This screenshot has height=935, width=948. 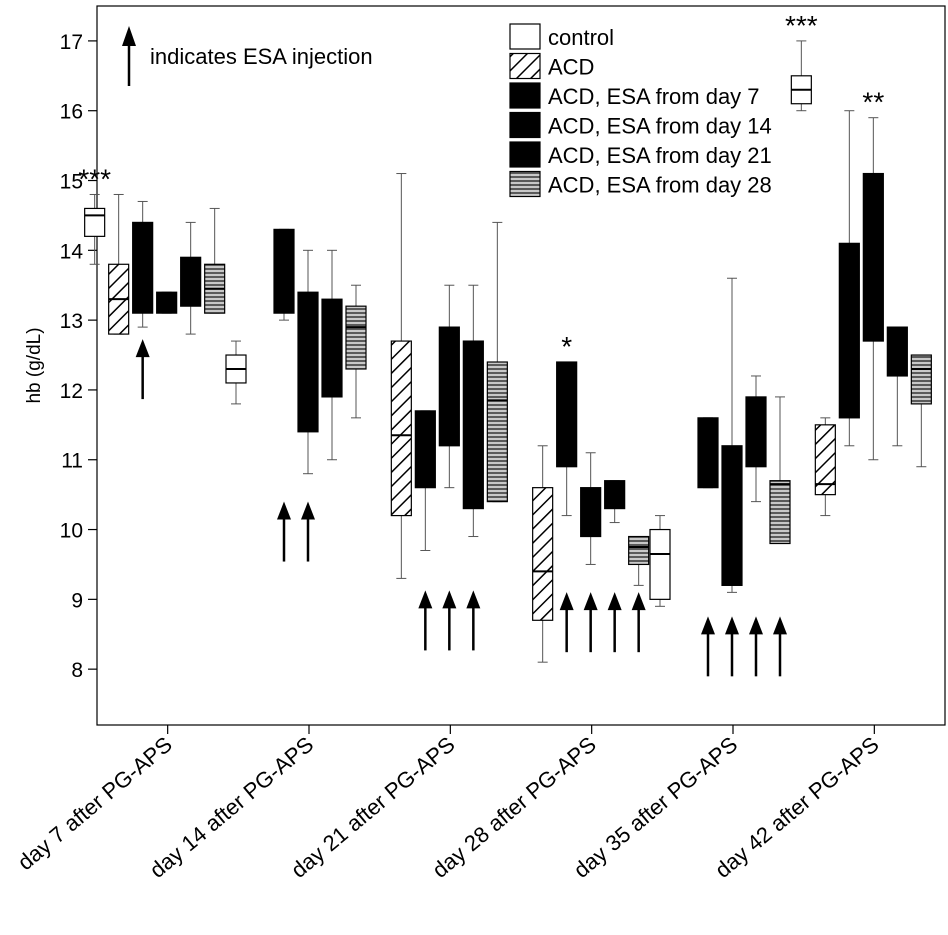 I want to click on box-control-cat4, so click(x=660, y=561).